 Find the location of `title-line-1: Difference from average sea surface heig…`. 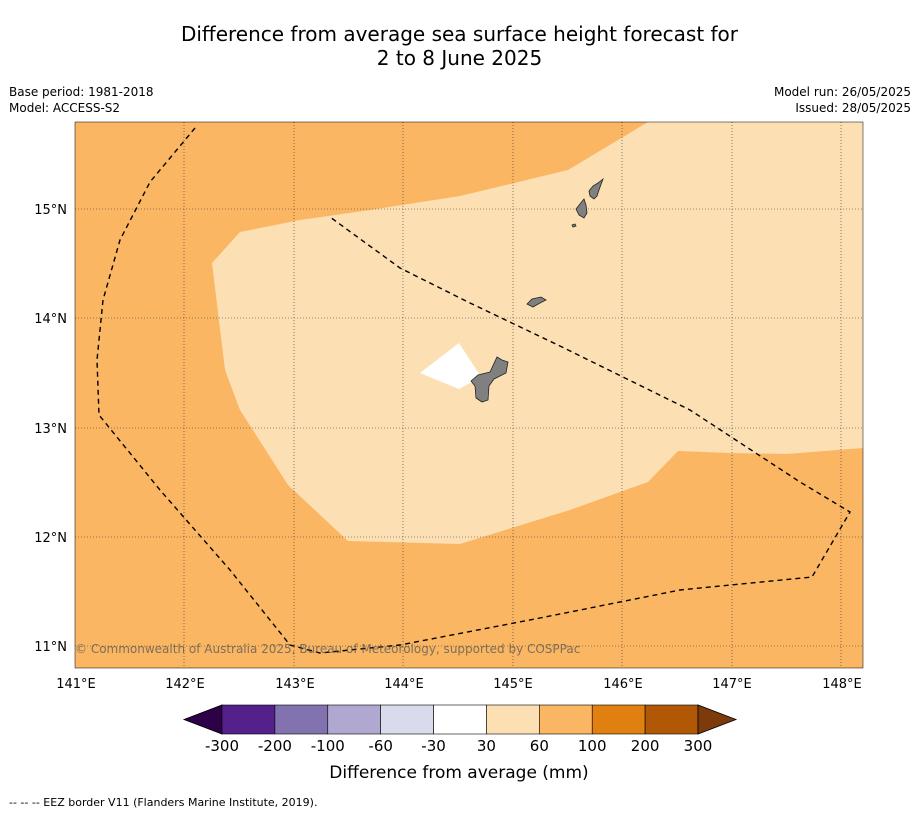

title-line-1: Difference from average sea surface heig… is located at coordinates (459, 34).